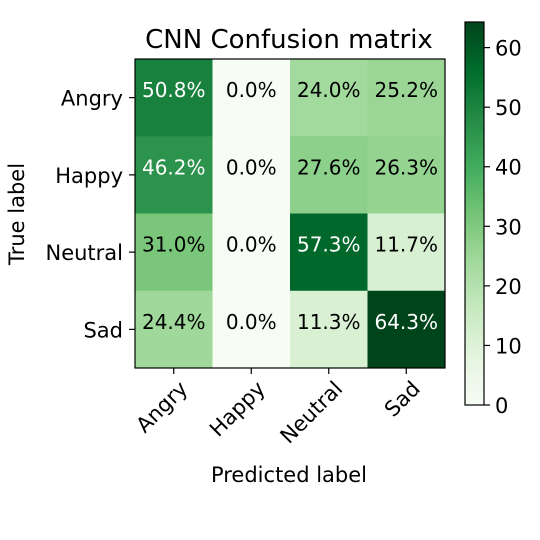 This screenshot has height=540, width=540. I want to click on x-axis-label: Predicted label, so click(289, 475).